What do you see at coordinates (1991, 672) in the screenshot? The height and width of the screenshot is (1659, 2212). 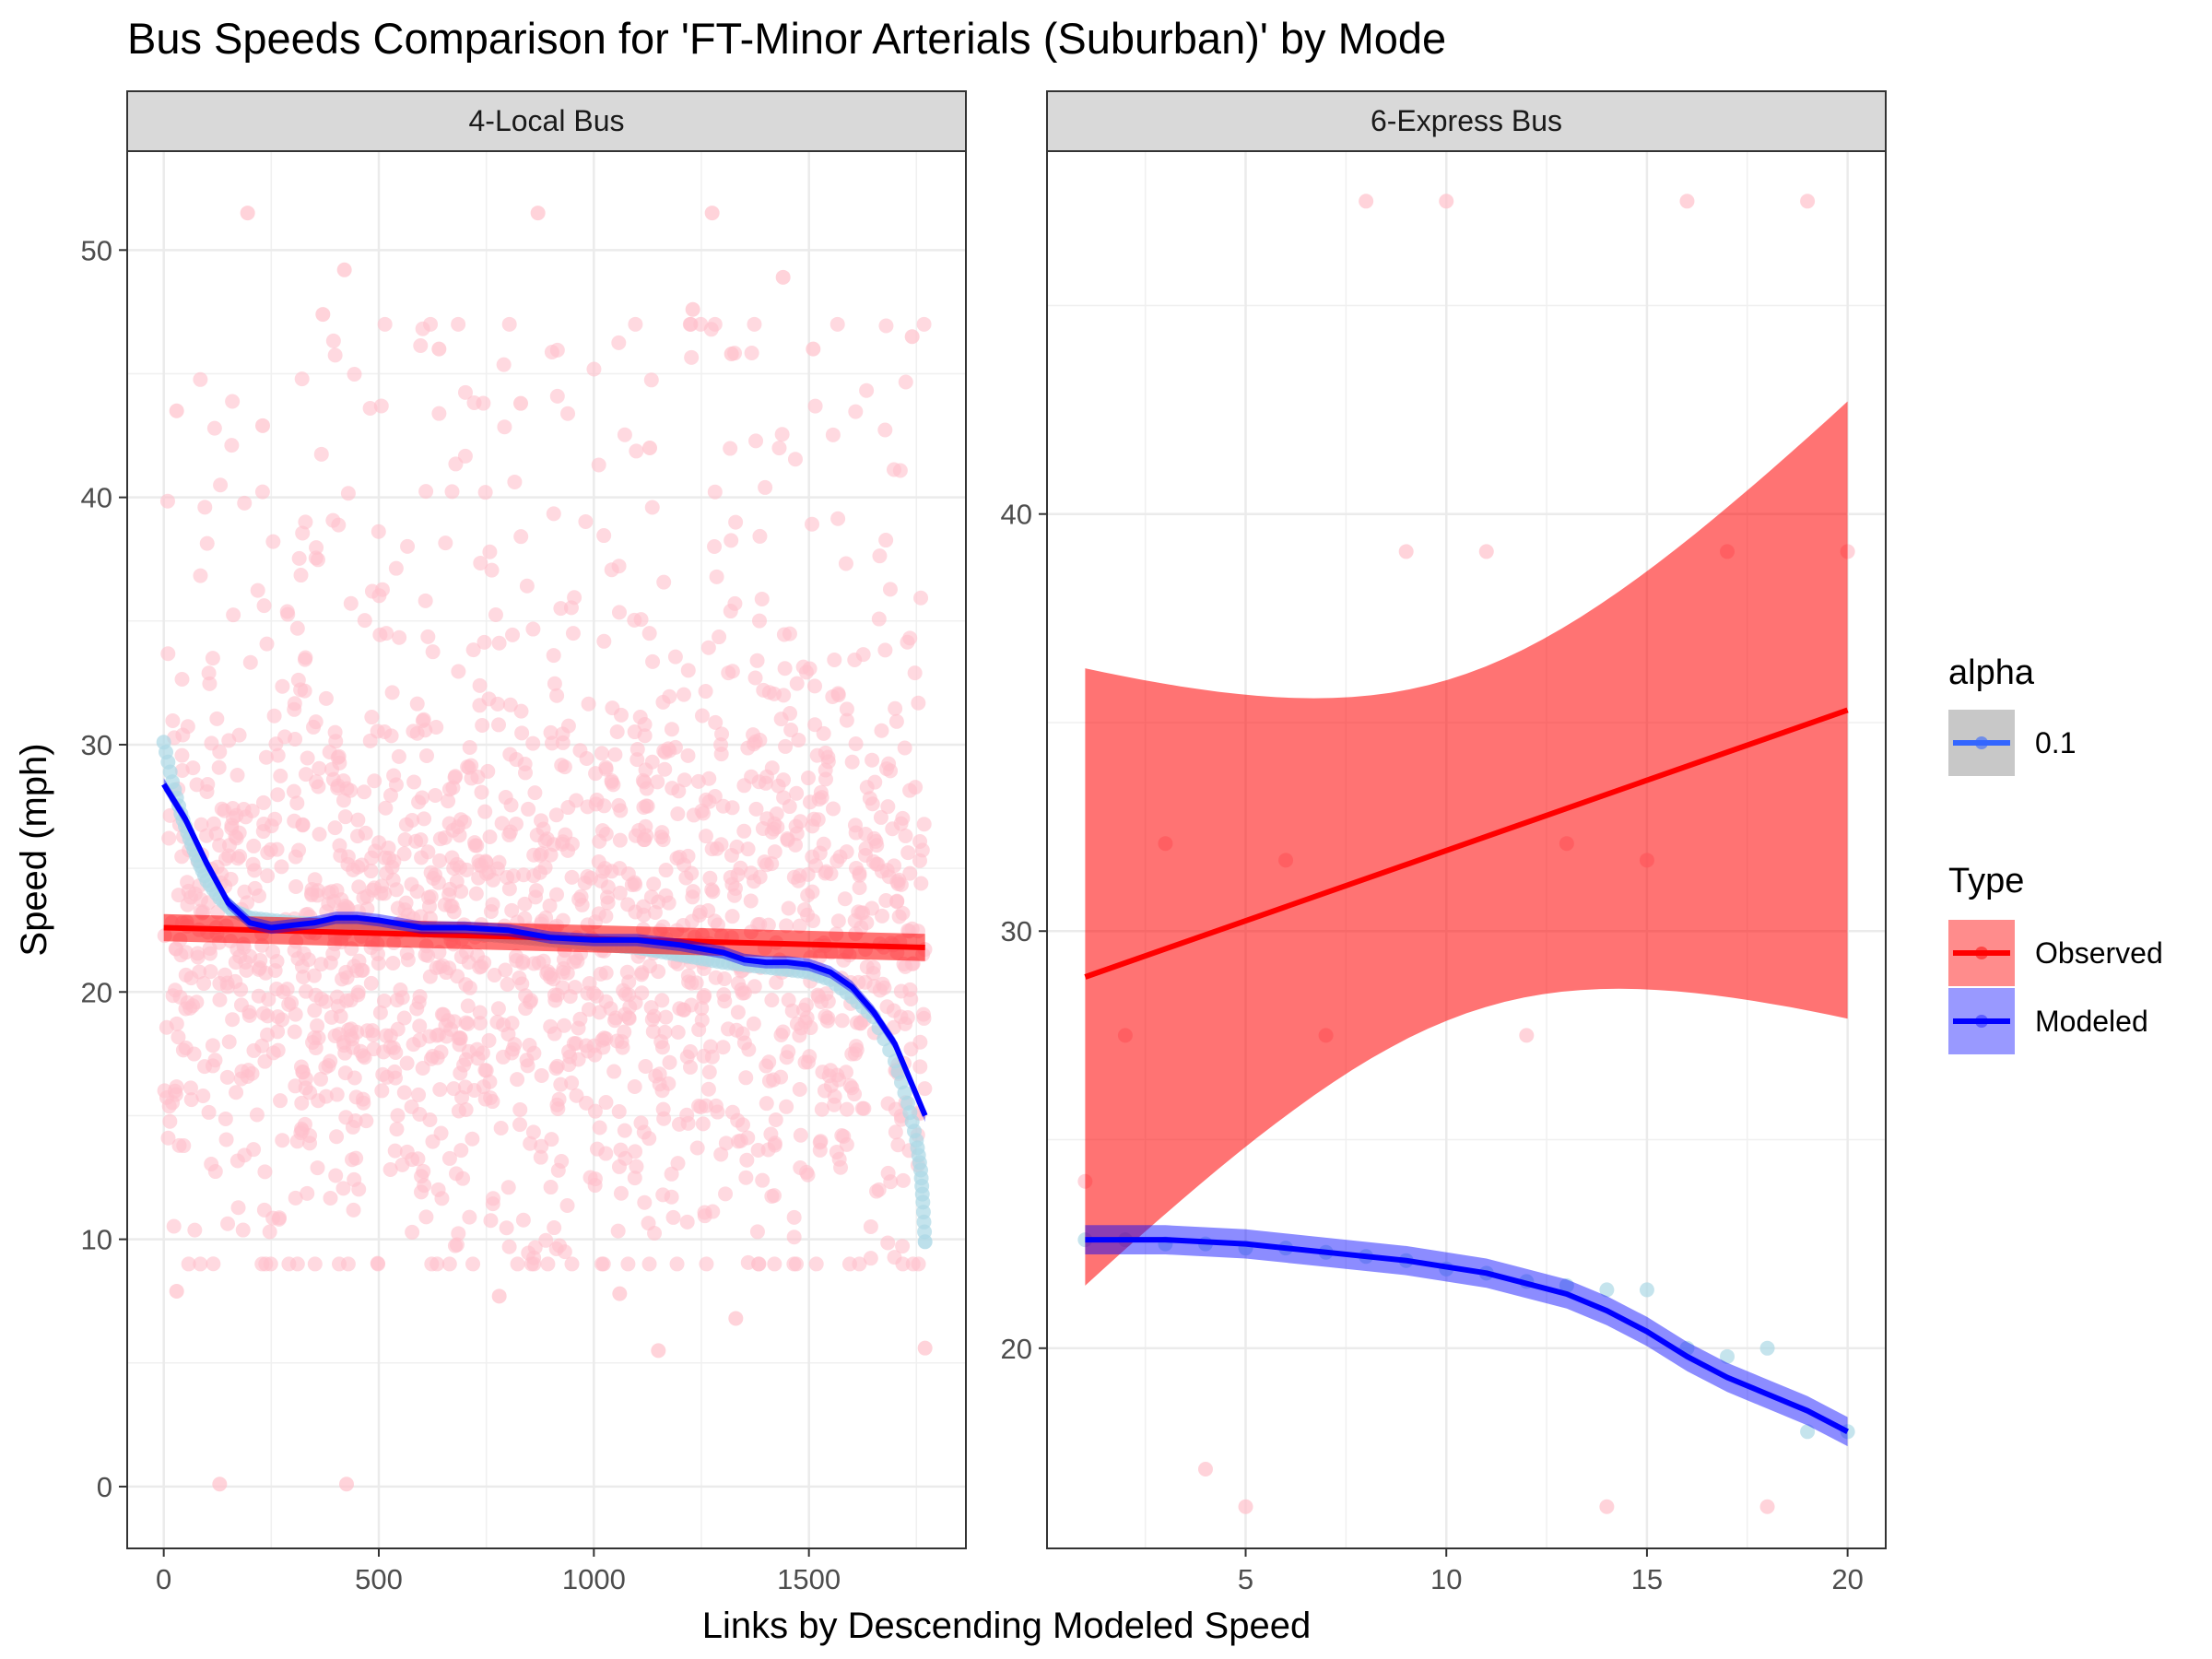 I see `legend-title-alpha: alpha` at bounding box center [1991, 672].